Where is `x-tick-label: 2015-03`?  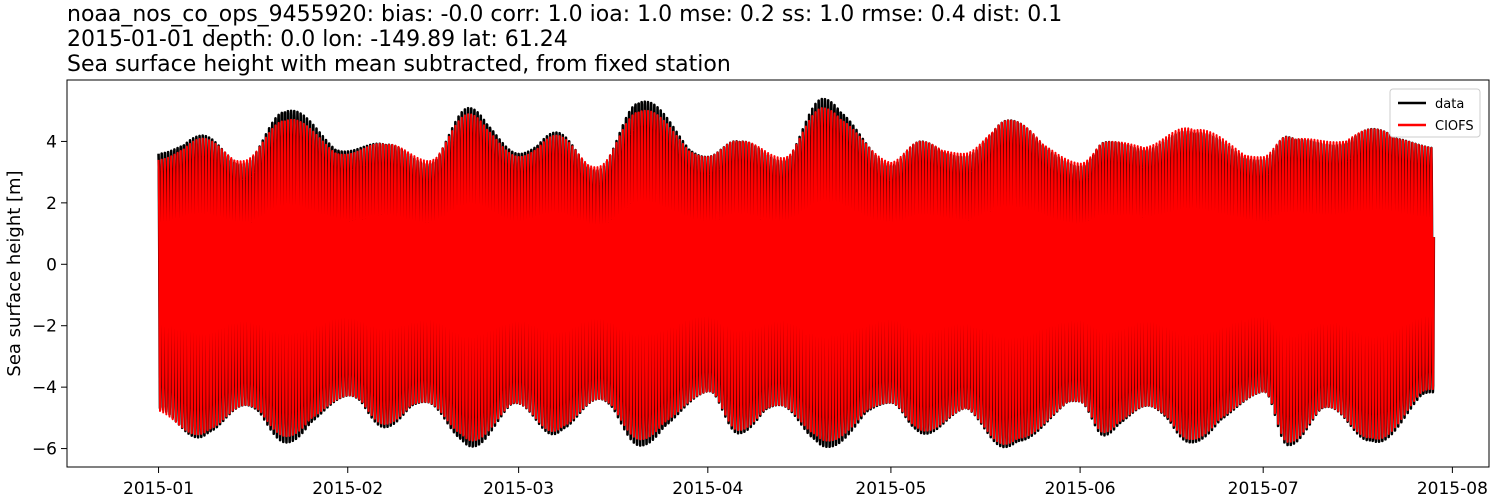 x-tick-label: 2015-03 is located at coordinates (518, 489).